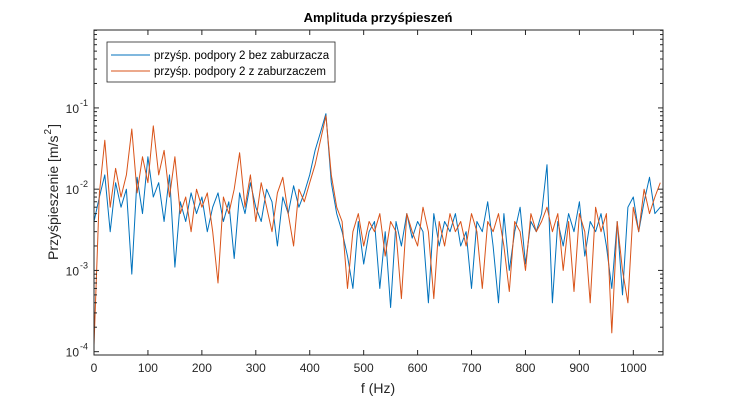 The height and width of the screenshot is (400, 734). I want to click on y-tick-label-exponent: -3, so click(84, 265).